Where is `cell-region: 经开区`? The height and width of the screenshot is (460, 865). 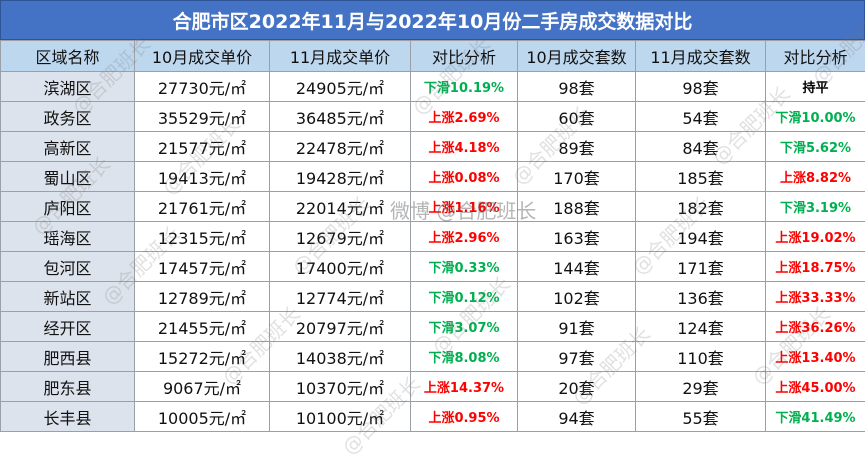
cell-region: 经开区 is located at coordinates (68, 327).